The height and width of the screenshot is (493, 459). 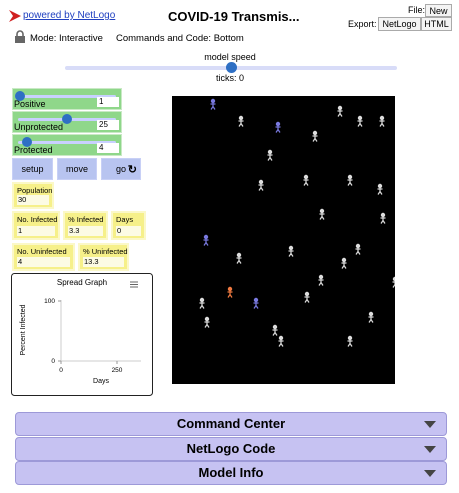 I want to click on speed-label: model speed, so click(x=230, y=57).